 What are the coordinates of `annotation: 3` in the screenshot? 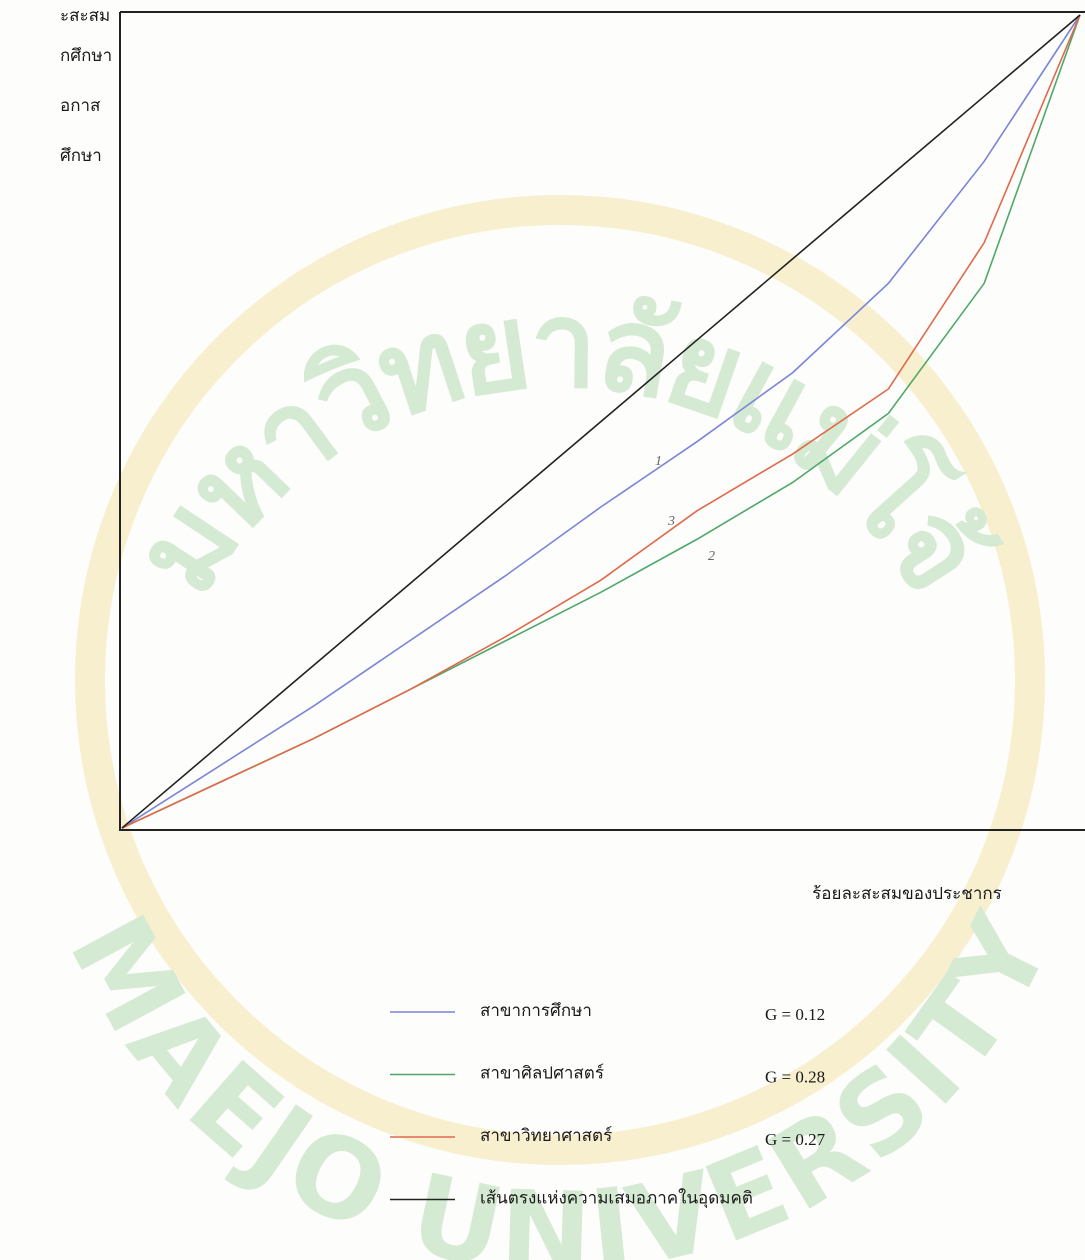 It's located at (671, 521).